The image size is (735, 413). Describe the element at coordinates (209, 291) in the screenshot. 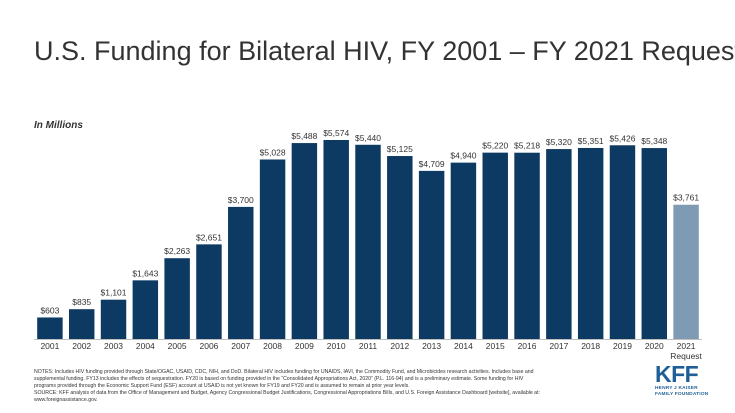

I see `bar-2006` at that location.